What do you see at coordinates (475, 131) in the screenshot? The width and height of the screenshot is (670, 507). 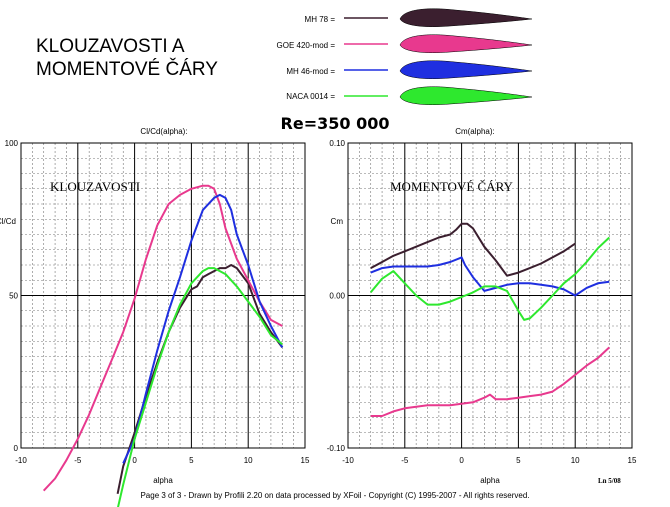 I see `right-panel-title: Cm(alpha):` at bounding box center [475, 131].